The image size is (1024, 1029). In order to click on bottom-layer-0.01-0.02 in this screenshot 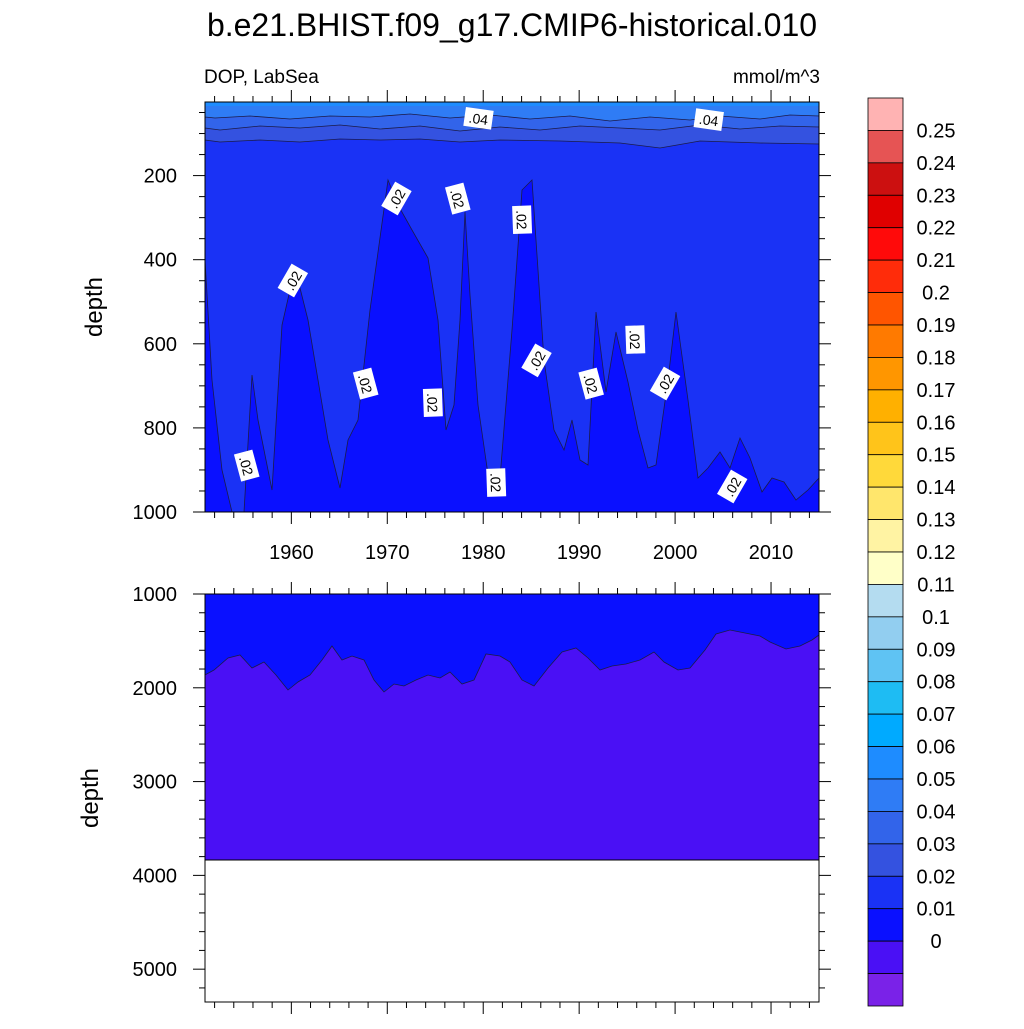, I will do `click(512, 643)`.